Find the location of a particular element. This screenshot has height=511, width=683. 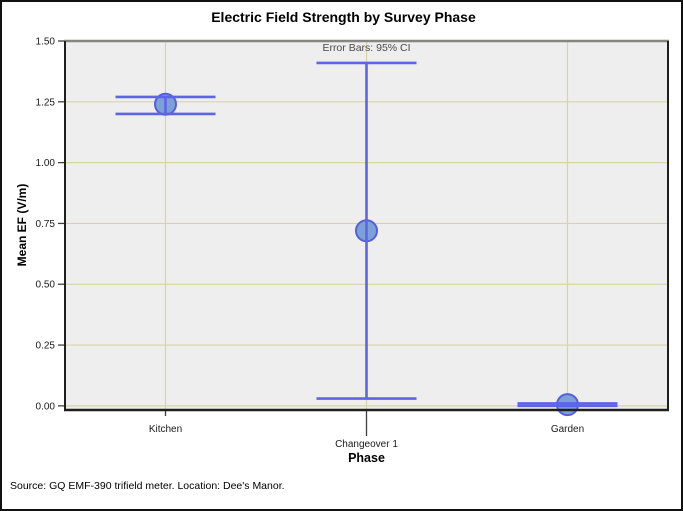

x-tick-label: Changeover 1 is located at coordinates (366, 444).